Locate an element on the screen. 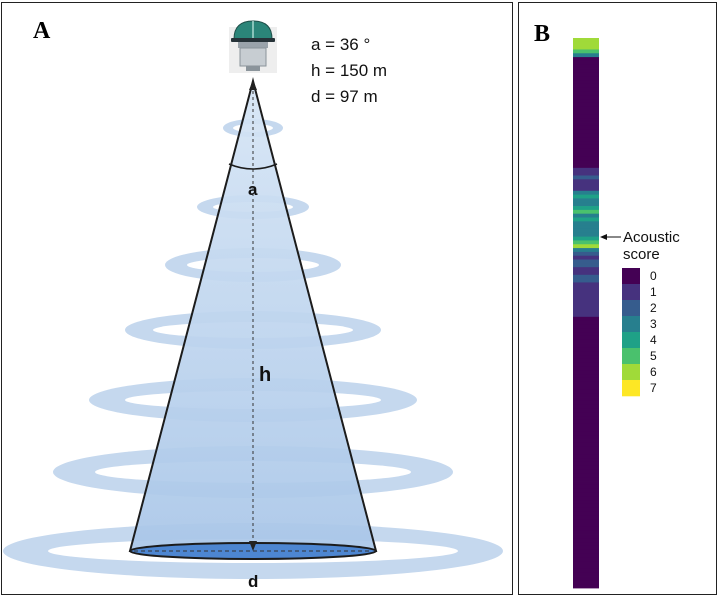 The image size is (718, 597). param-height: h = 150 m is located at coordinates (349, 70).